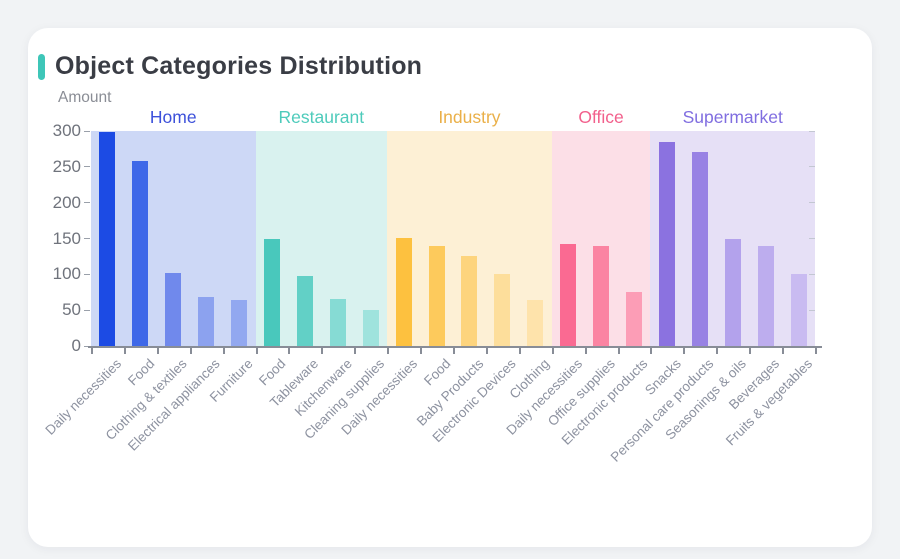 Image resolution: width=900 pixels, height=559 pixels. I want to click on bar-office-supplies, so click(601, 295).